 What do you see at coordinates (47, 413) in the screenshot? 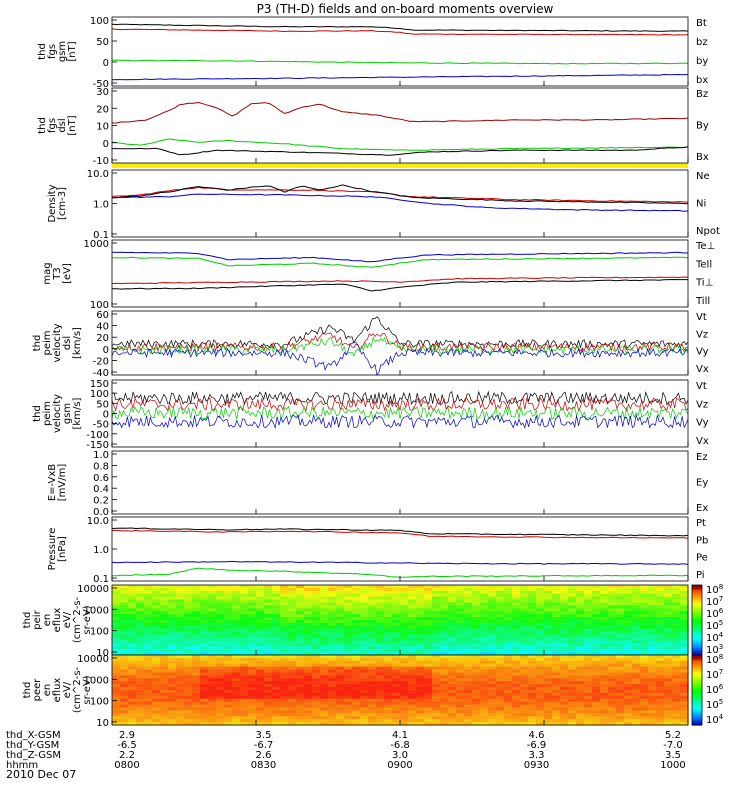
I see `y-axis-label: peim` at bounding box center [47, 413].